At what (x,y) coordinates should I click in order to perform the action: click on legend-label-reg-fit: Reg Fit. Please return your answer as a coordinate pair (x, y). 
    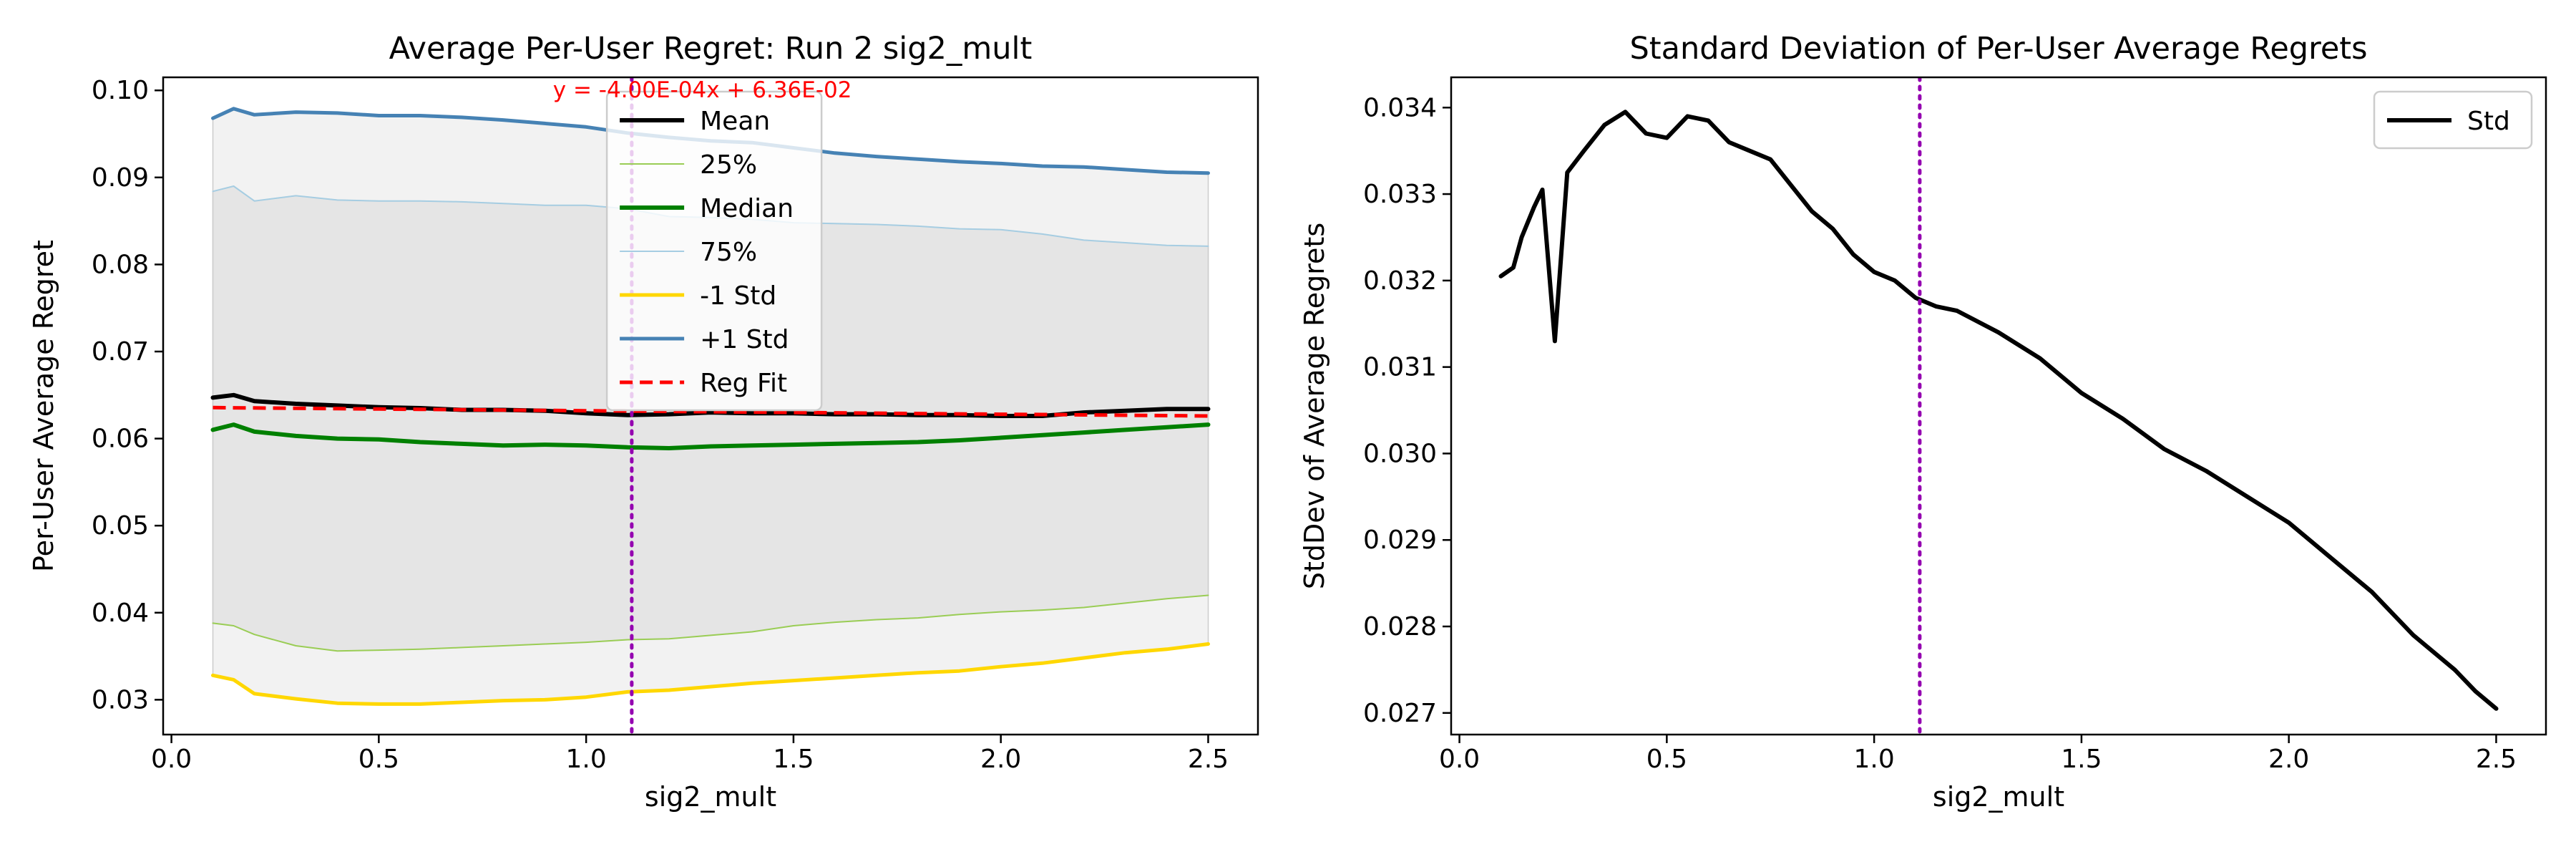
    Looking at the image, I should click on (743, 383).